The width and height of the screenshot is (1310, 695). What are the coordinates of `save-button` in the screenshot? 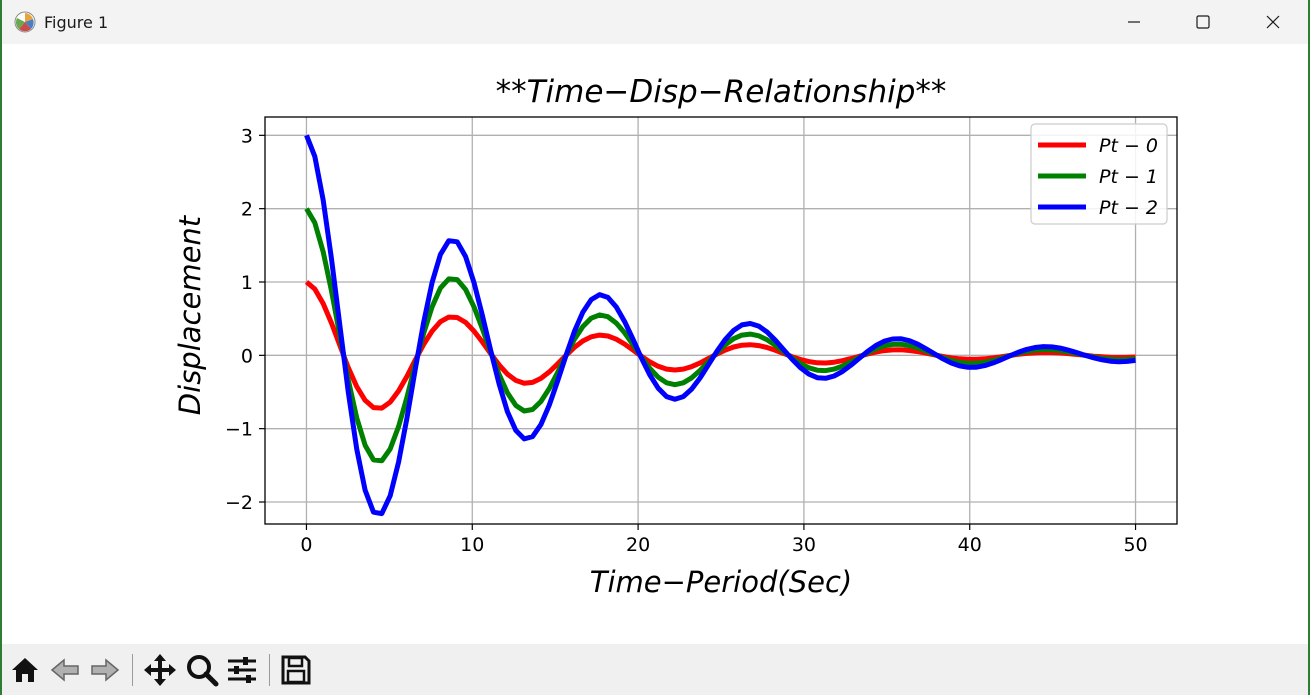 It's located at (296, 670).